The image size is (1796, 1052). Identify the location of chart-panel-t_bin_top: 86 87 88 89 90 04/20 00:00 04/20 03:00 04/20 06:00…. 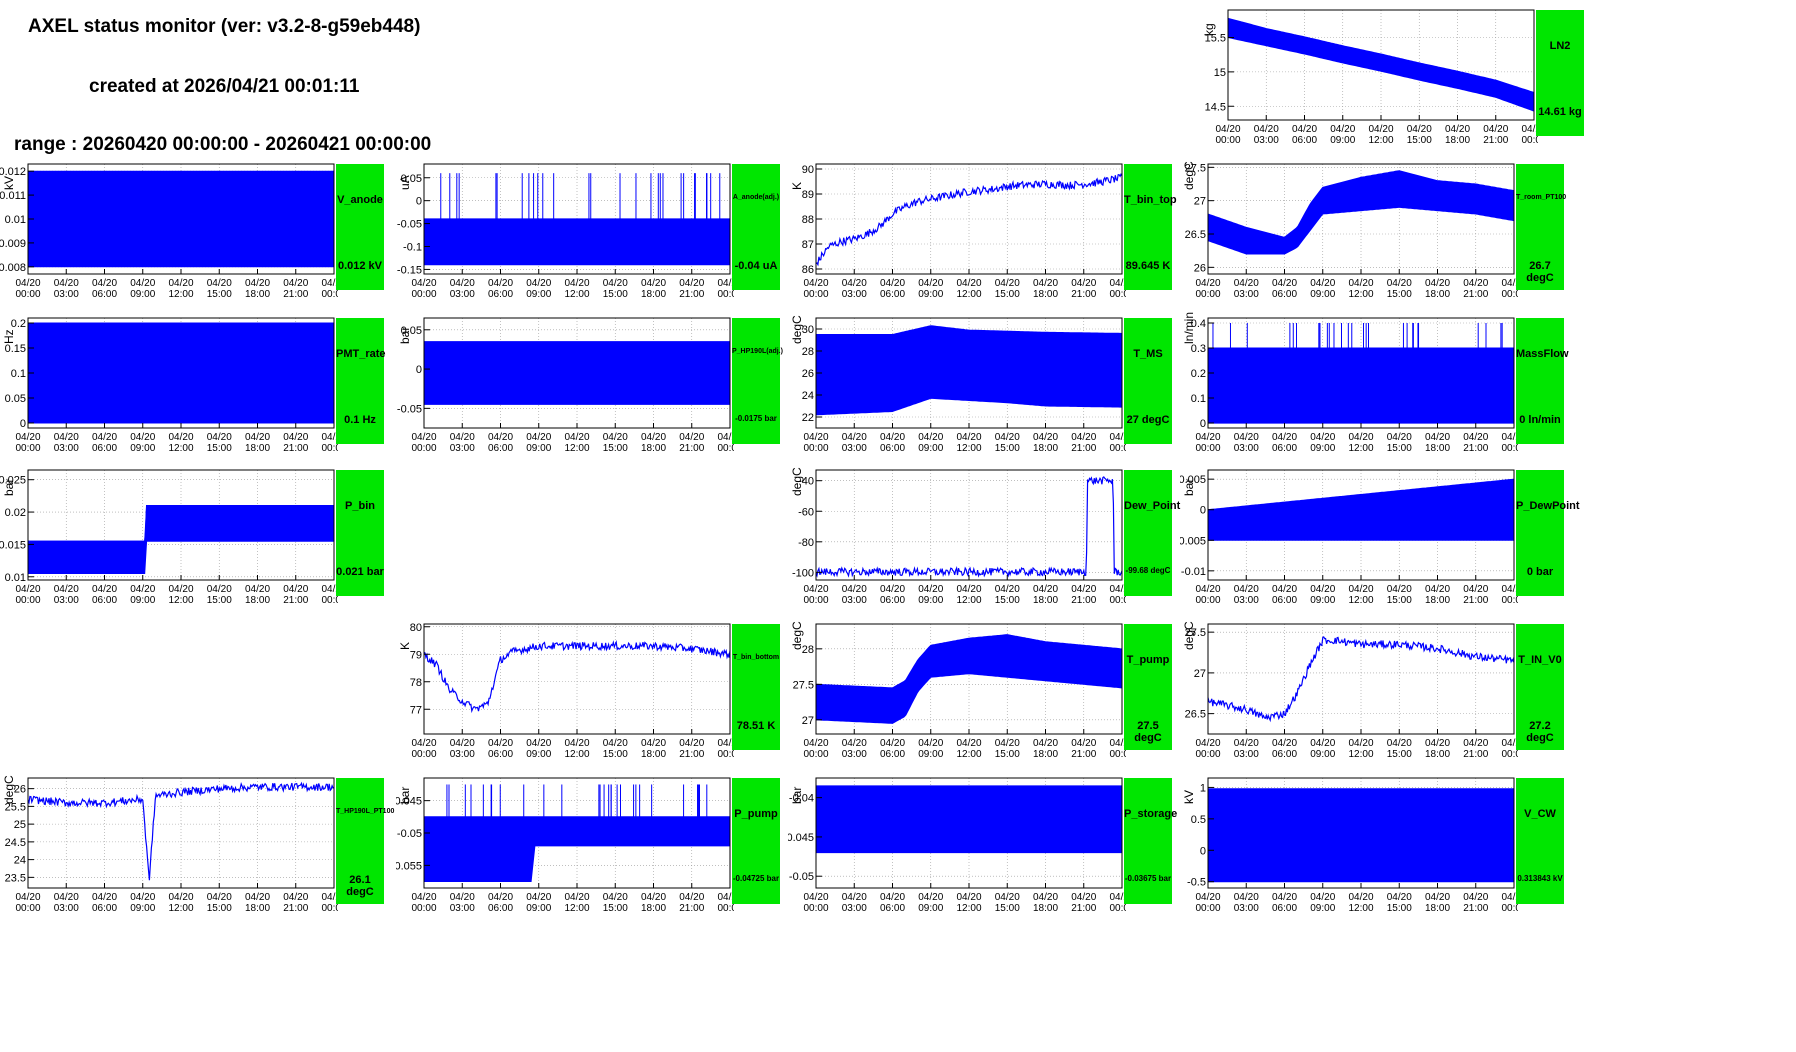
(1008, 245).